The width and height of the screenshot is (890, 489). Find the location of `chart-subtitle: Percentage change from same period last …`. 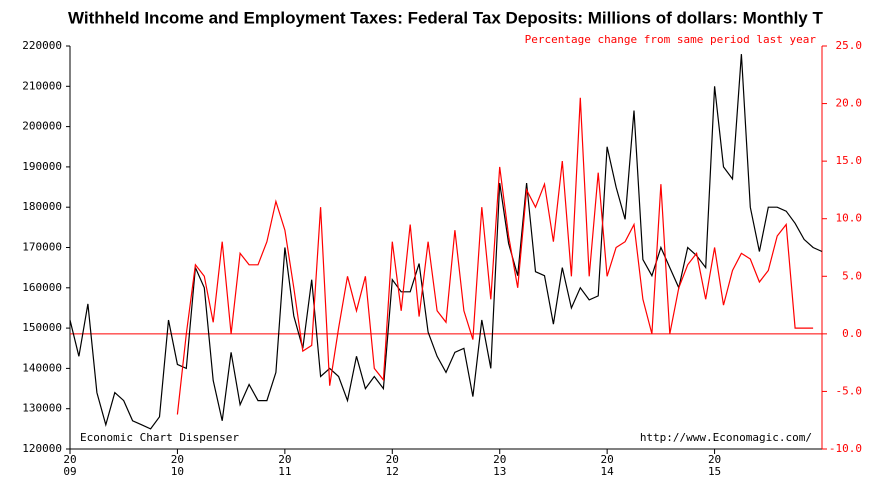

chart-subtitle: Percentage change from same period last … is located at coordinates (671, 39).